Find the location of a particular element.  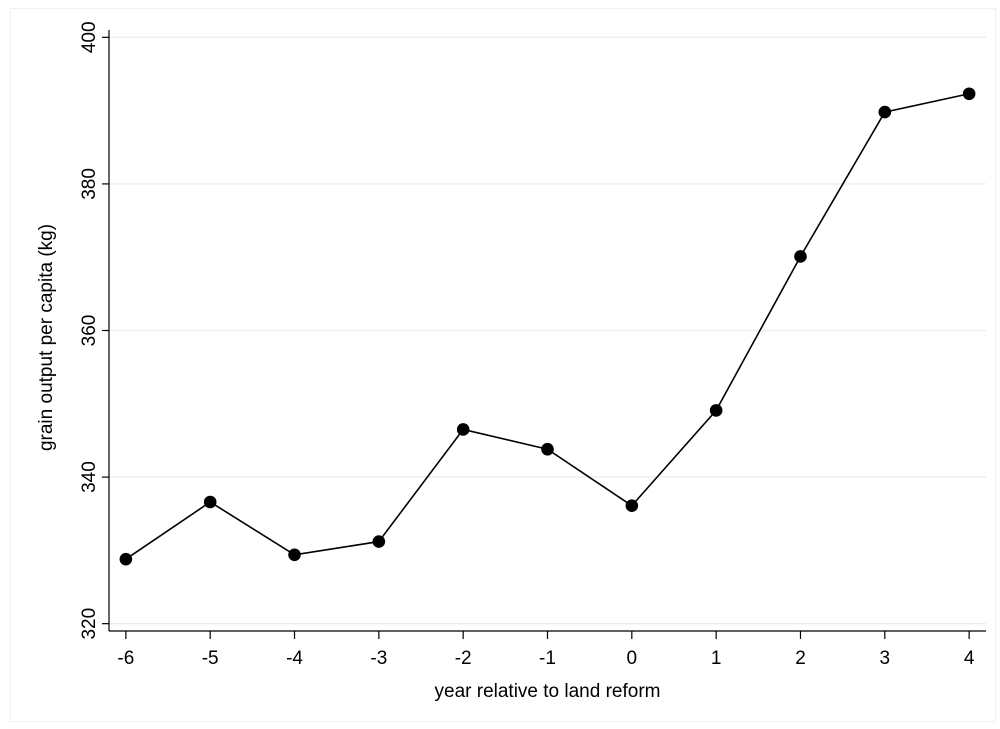

y-tick-label: 360 is located at coordinates (89, 331).